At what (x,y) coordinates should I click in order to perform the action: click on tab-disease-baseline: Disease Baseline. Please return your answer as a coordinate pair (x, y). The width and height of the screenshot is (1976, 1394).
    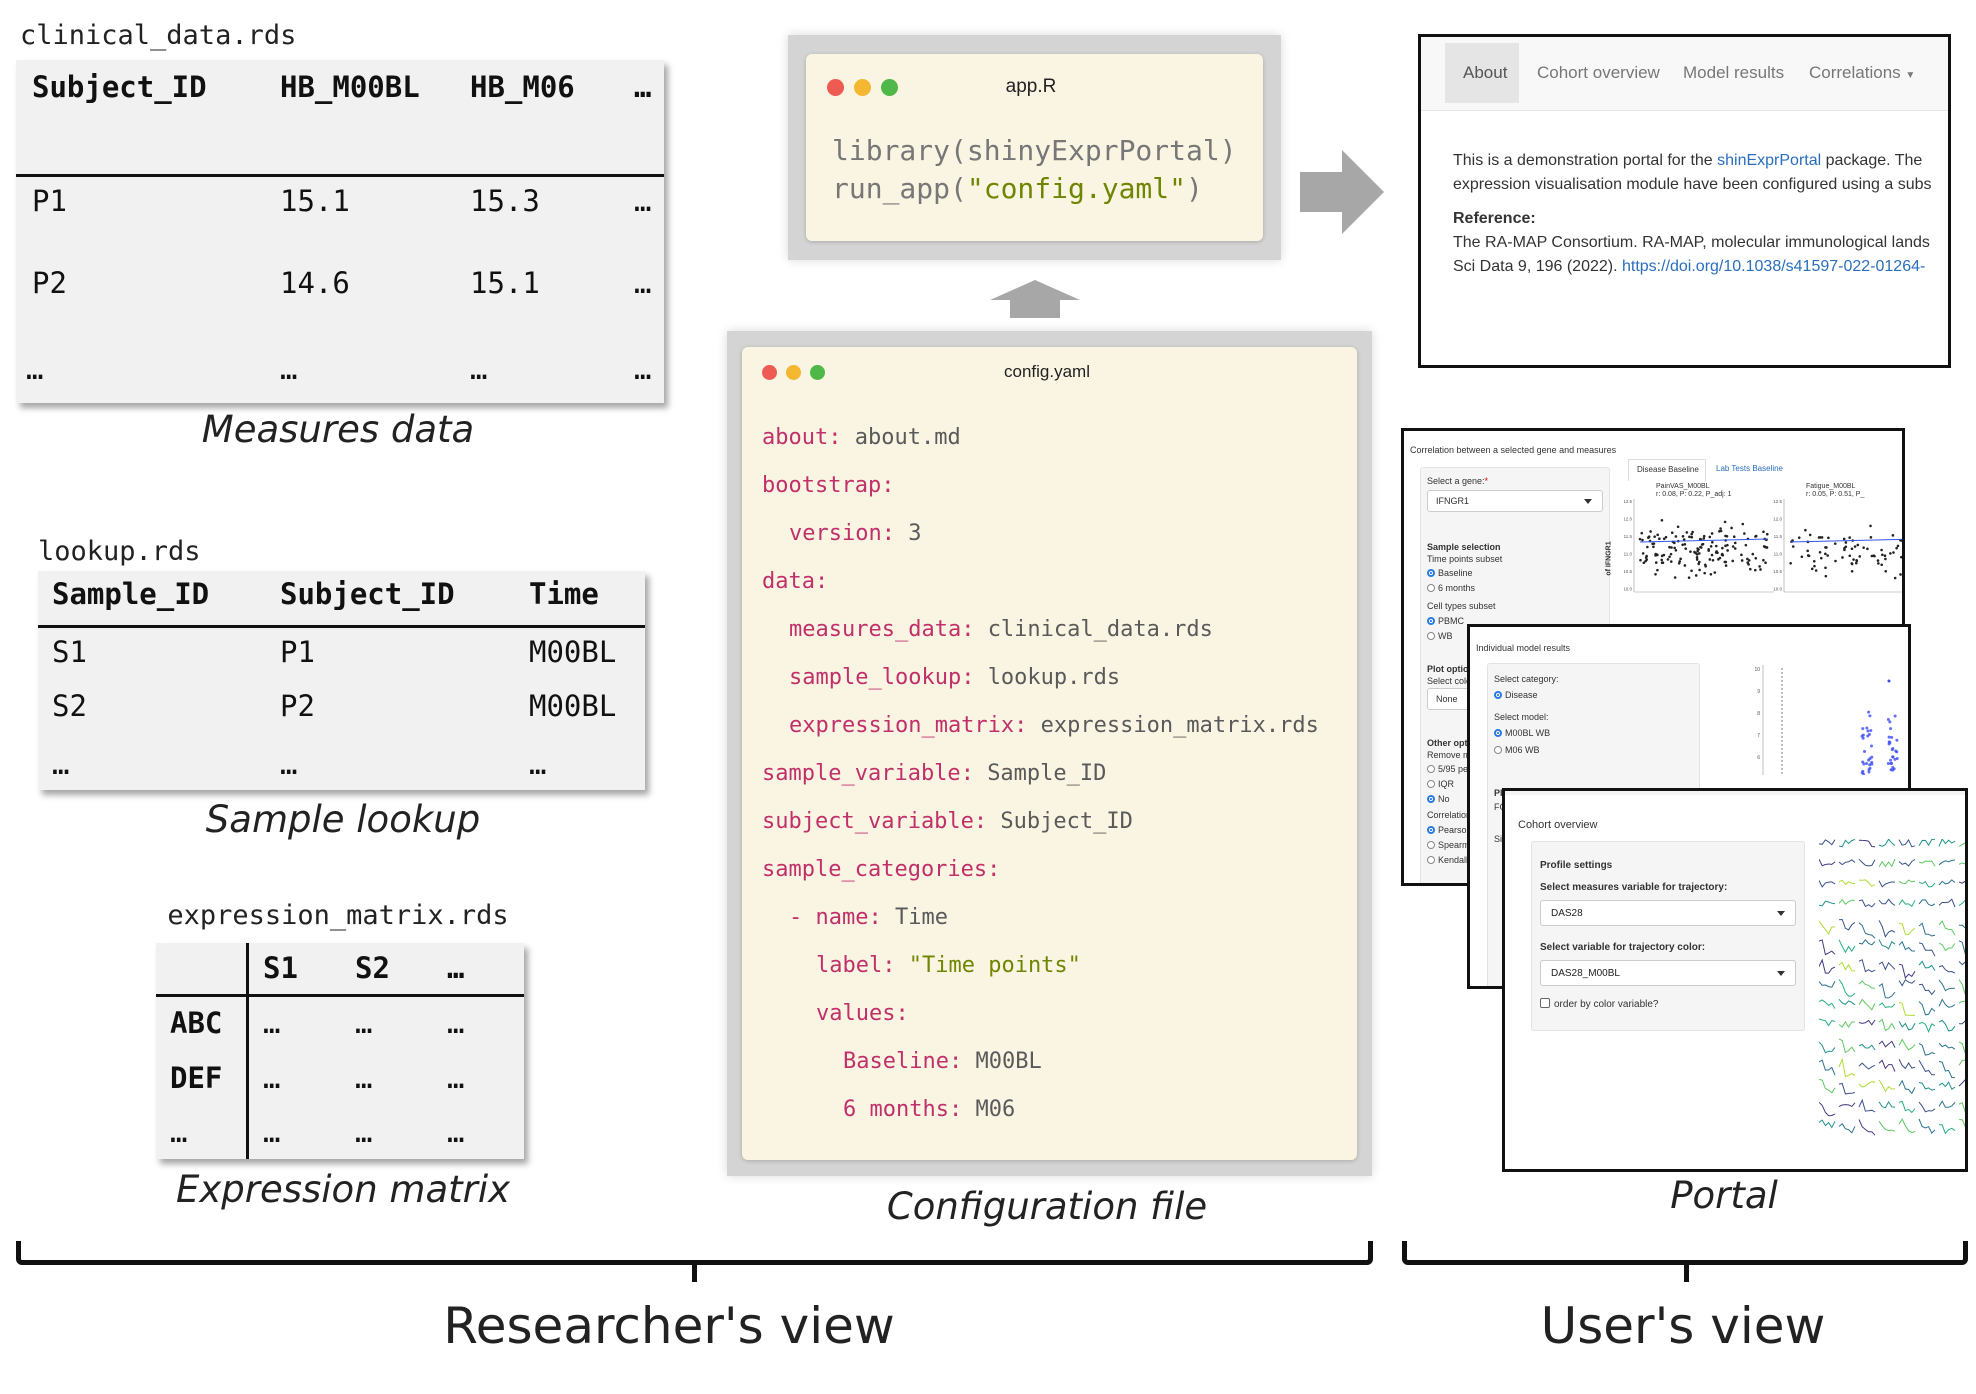
    Looking at the image, I should click on (1667, 470).